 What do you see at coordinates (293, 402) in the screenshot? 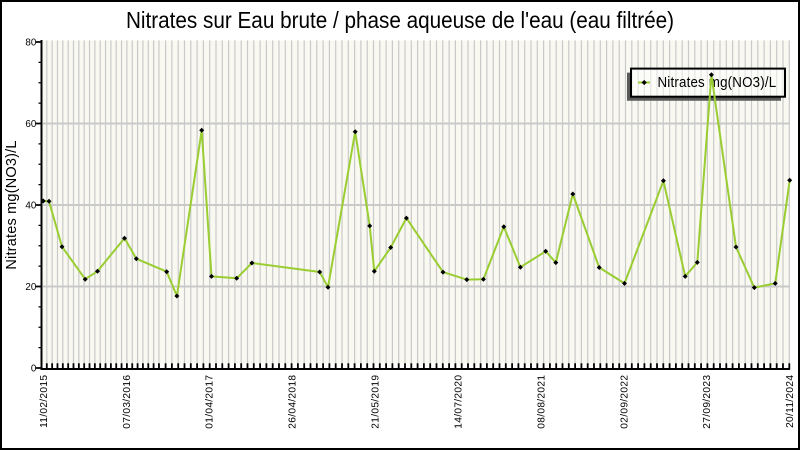
I see `svg-text: 26/04/2018` at bounding box center [293, 402].